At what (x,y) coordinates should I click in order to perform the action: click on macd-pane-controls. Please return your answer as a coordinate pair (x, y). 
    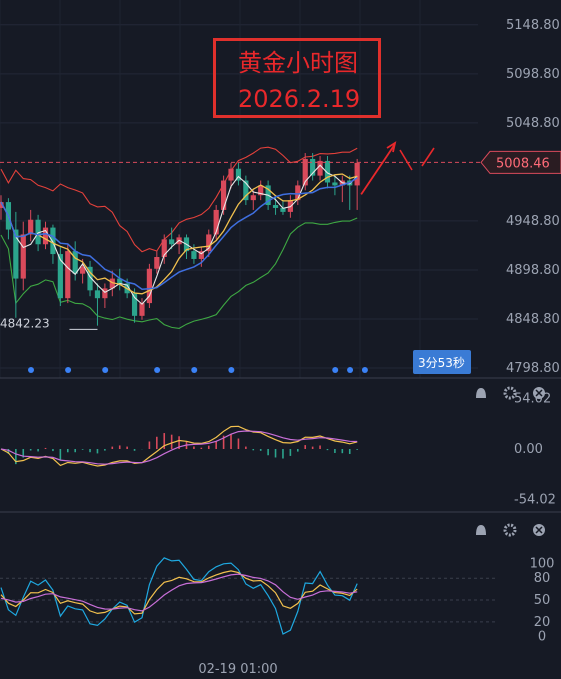
    Looking at the image, I should click on (510, 393).